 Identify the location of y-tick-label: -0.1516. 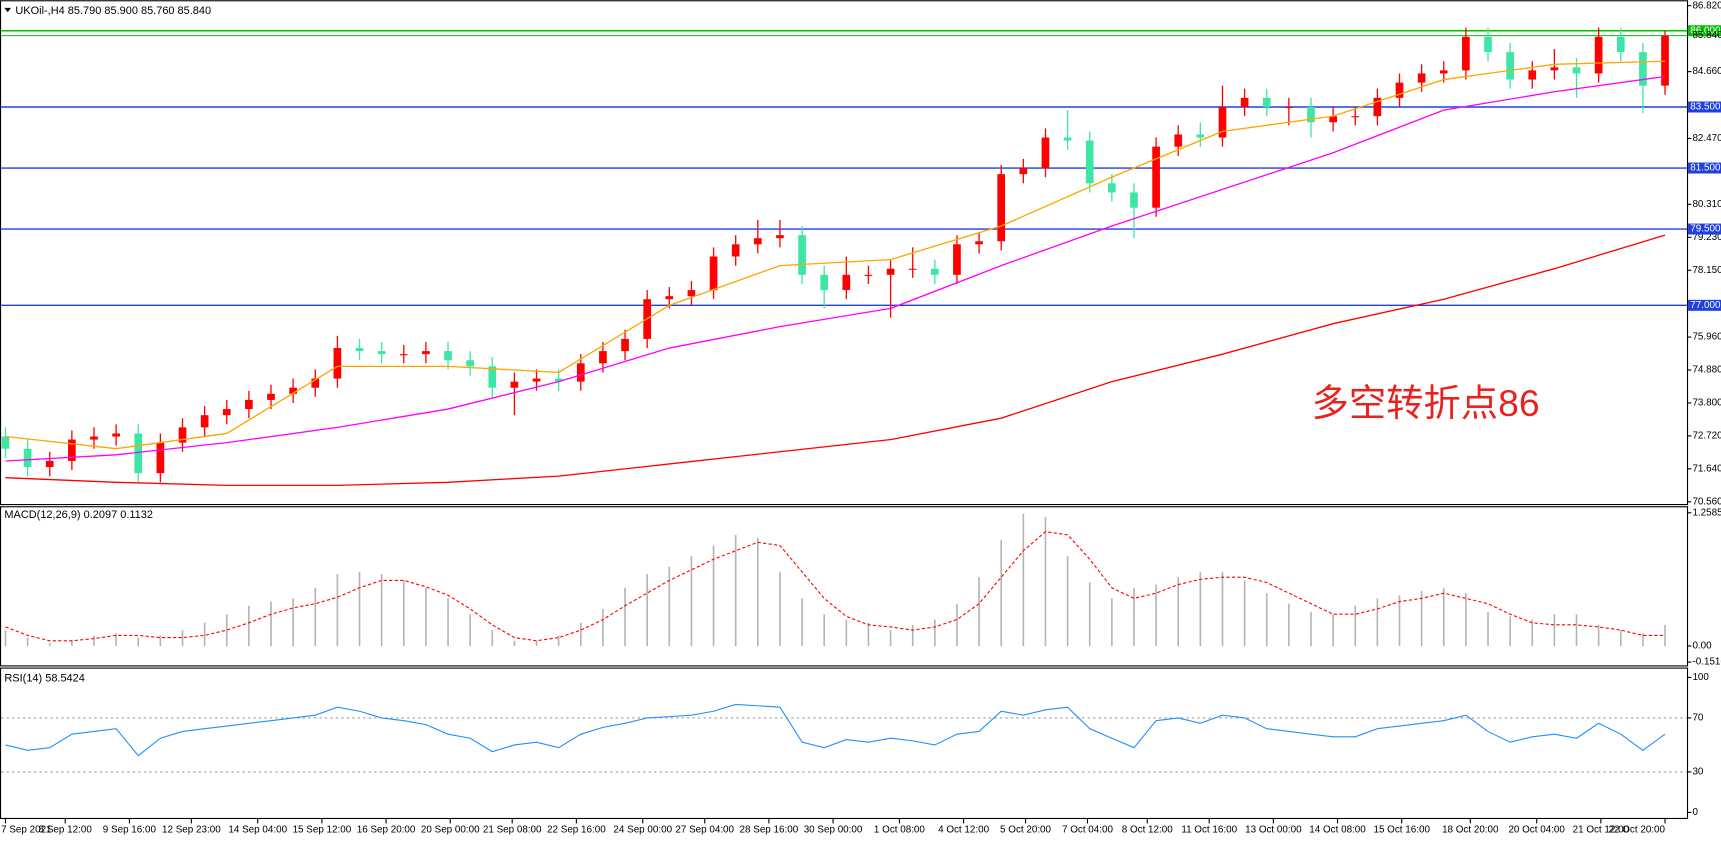
(1706, 662).